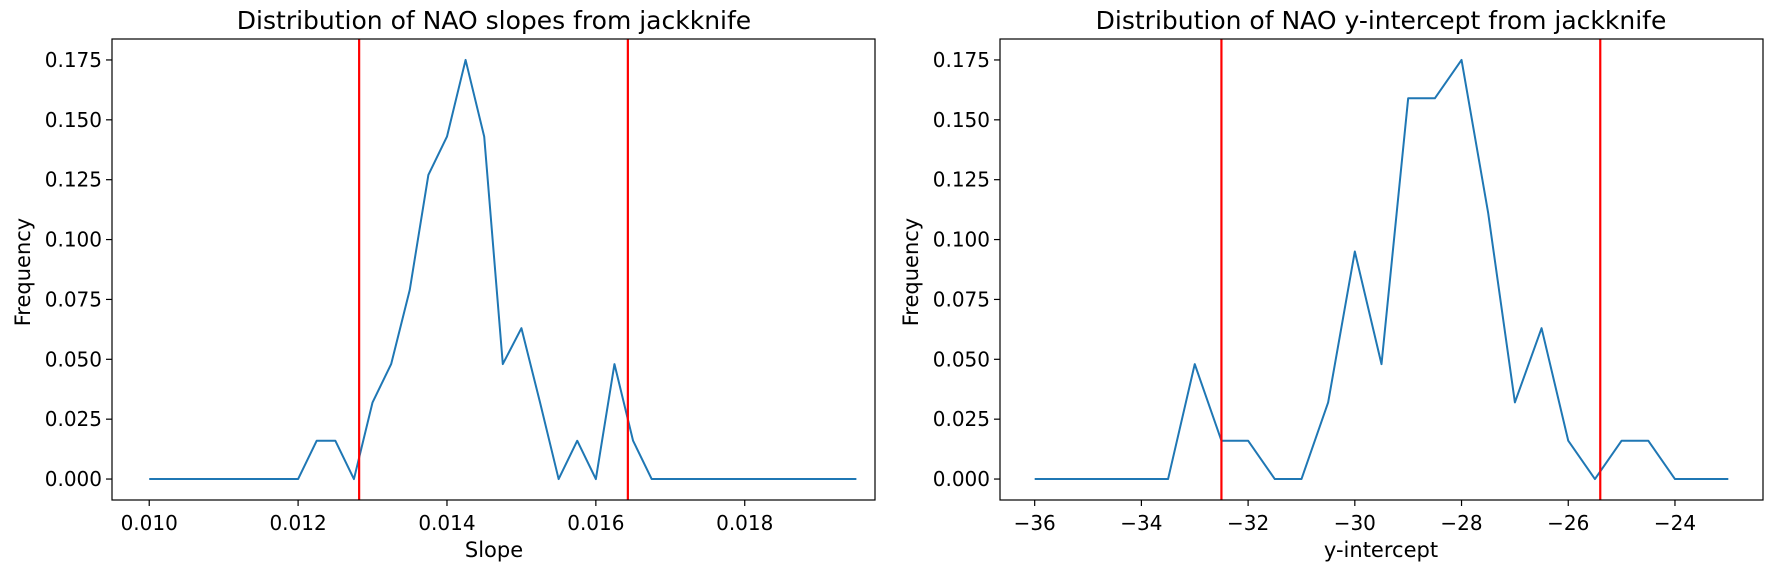  What do you see at coordinates (1248, 523) in the screenshot?
I see `x-tick-label: −32` at bounding box center [1248, 523].